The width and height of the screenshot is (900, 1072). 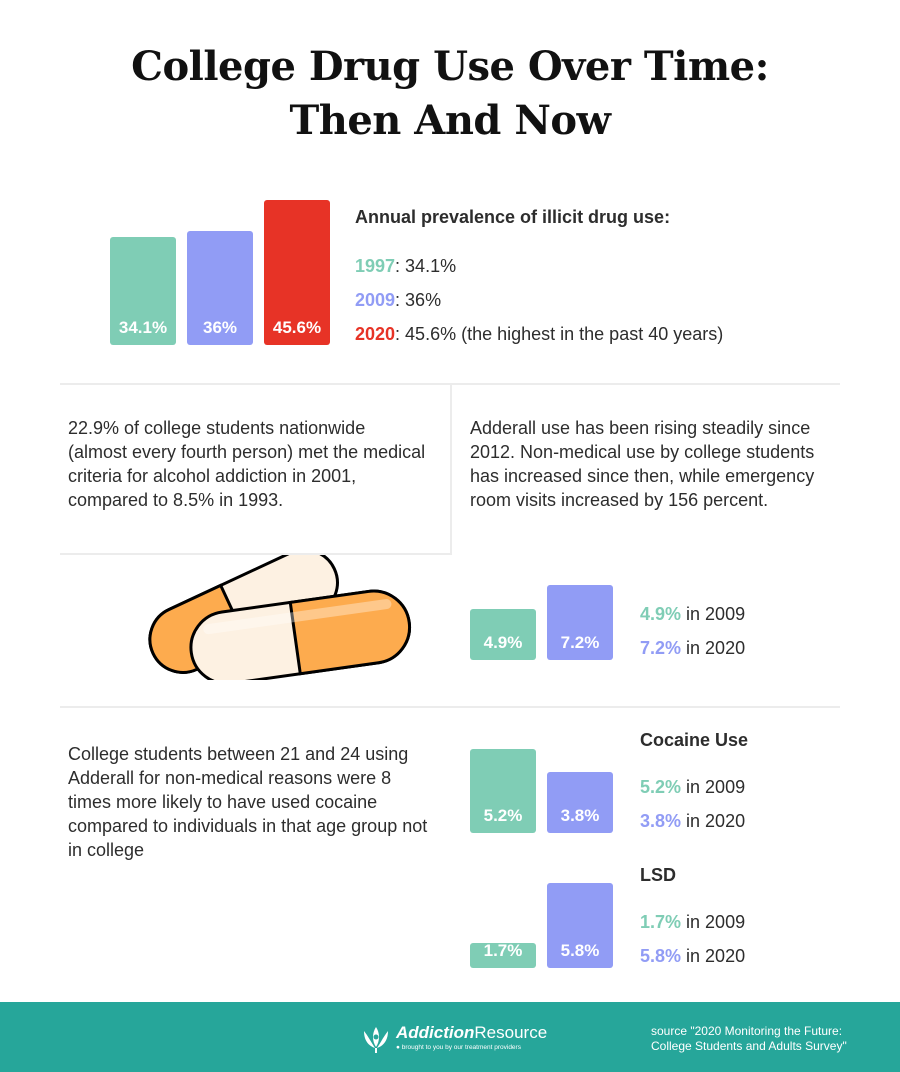 I want to click on lsd-legend-2009: 1.7% in 2009, so click(x=692, y=922).